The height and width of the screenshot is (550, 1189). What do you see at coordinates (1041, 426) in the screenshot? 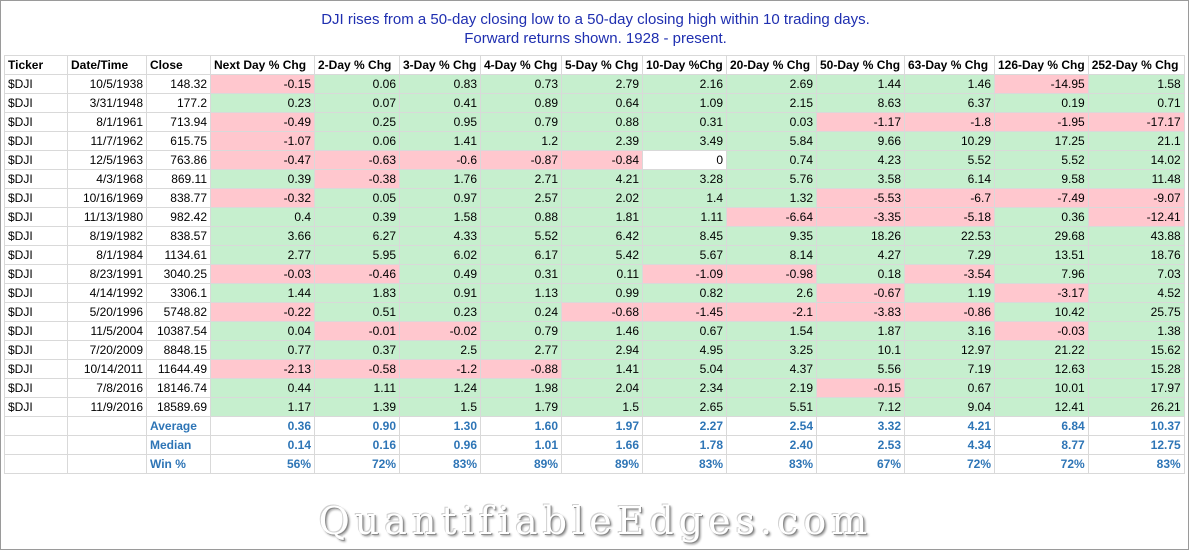
I see `summary-value-cell: 6.84` at bounding box center [1041, 426].